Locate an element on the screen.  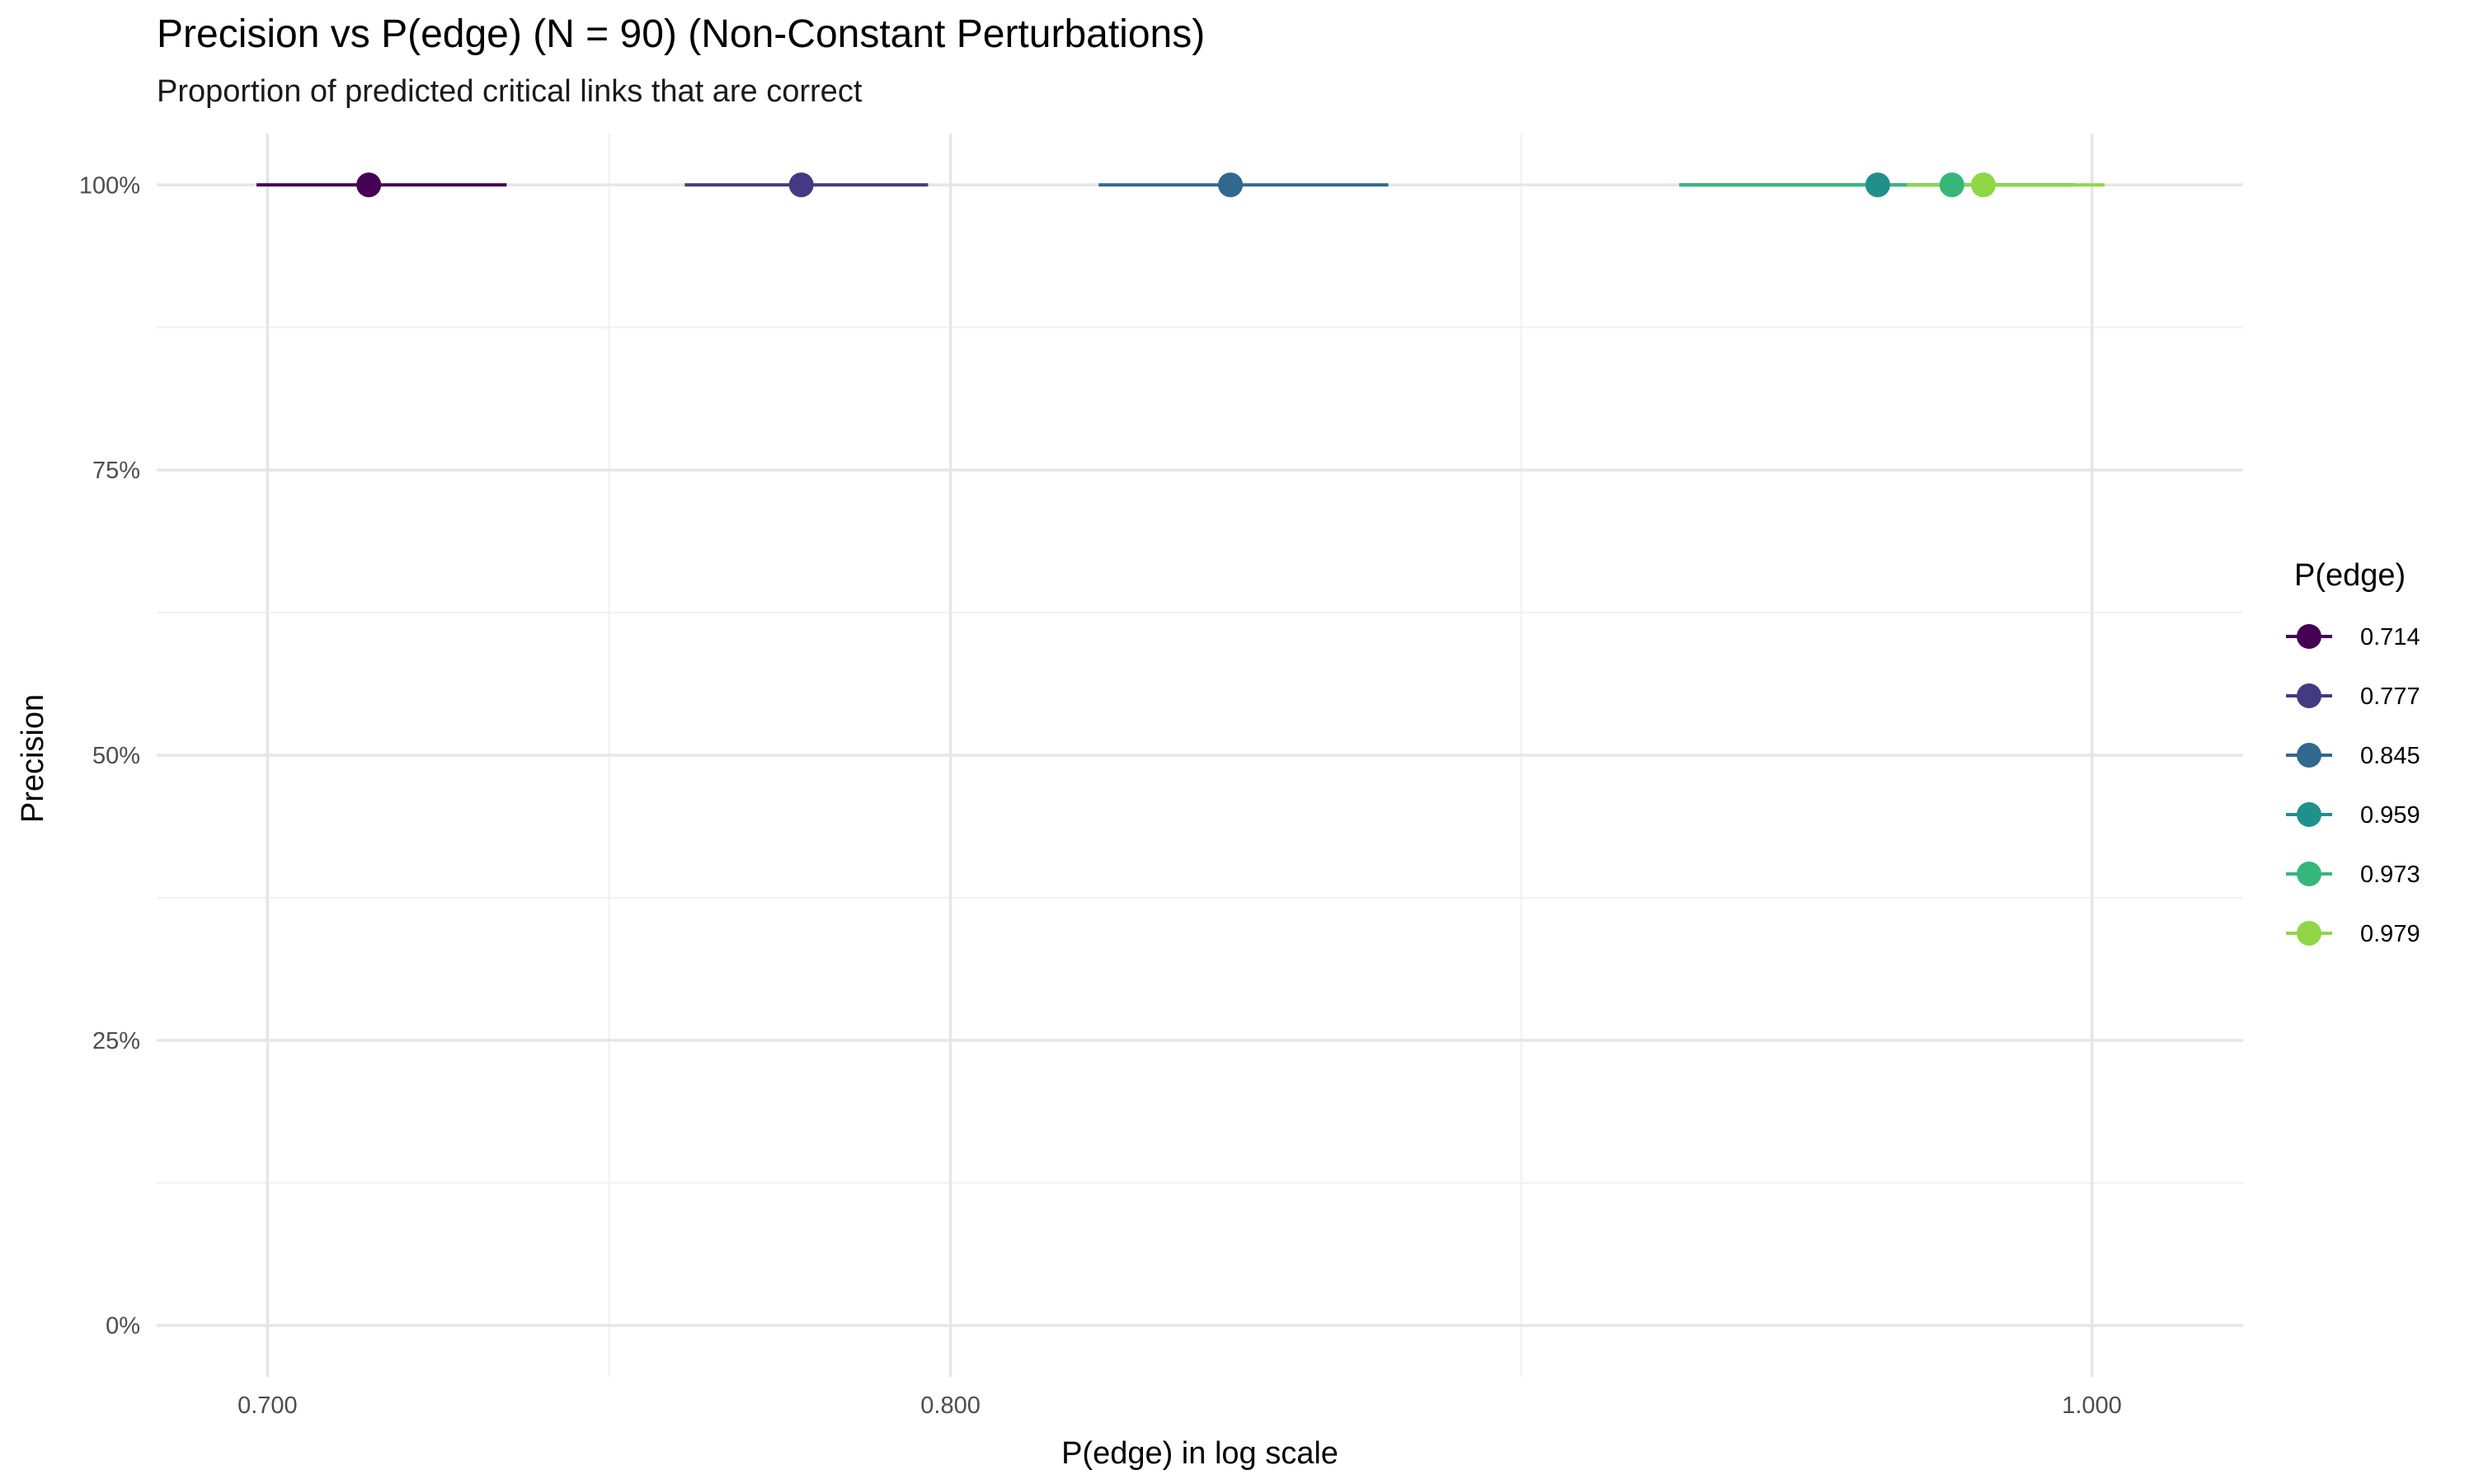
point-0.777 is located at coordinates (801, 185).